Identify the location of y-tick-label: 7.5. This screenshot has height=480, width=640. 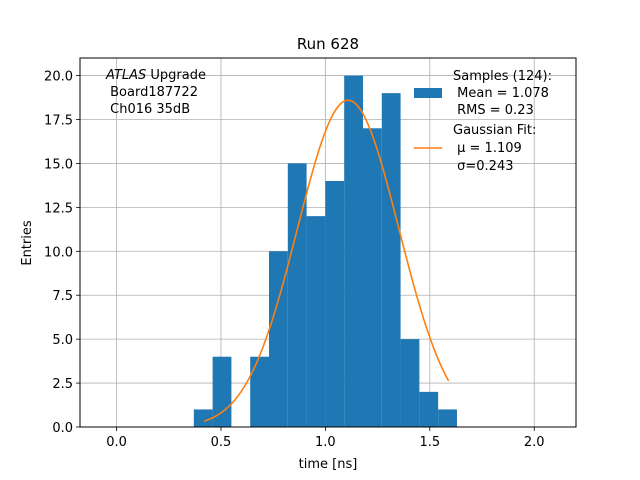
(62, 296).